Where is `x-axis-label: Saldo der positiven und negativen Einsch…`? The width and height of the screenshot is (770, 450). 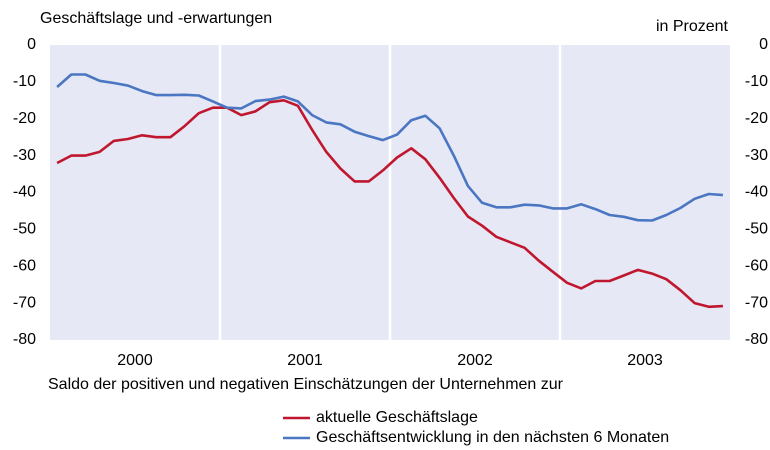
x-axis-label: Saldo der positiven und negativen Einsch… is located at coordinates (306, 384).